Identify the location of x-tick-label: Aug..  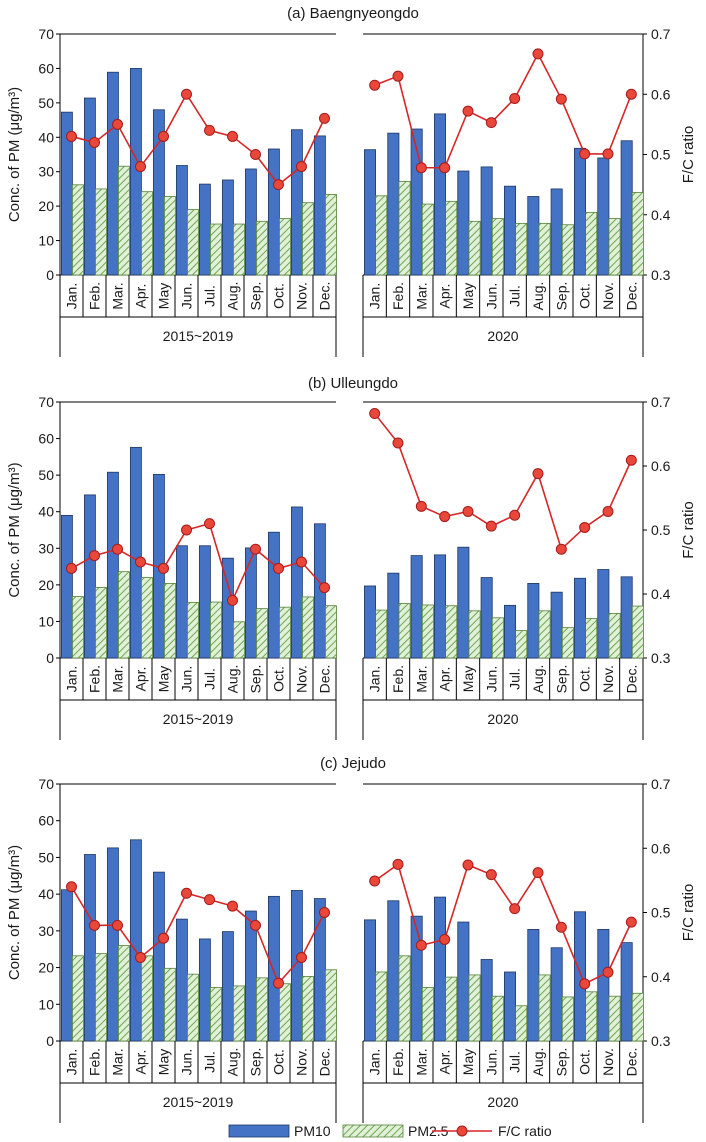
(538, 1062).